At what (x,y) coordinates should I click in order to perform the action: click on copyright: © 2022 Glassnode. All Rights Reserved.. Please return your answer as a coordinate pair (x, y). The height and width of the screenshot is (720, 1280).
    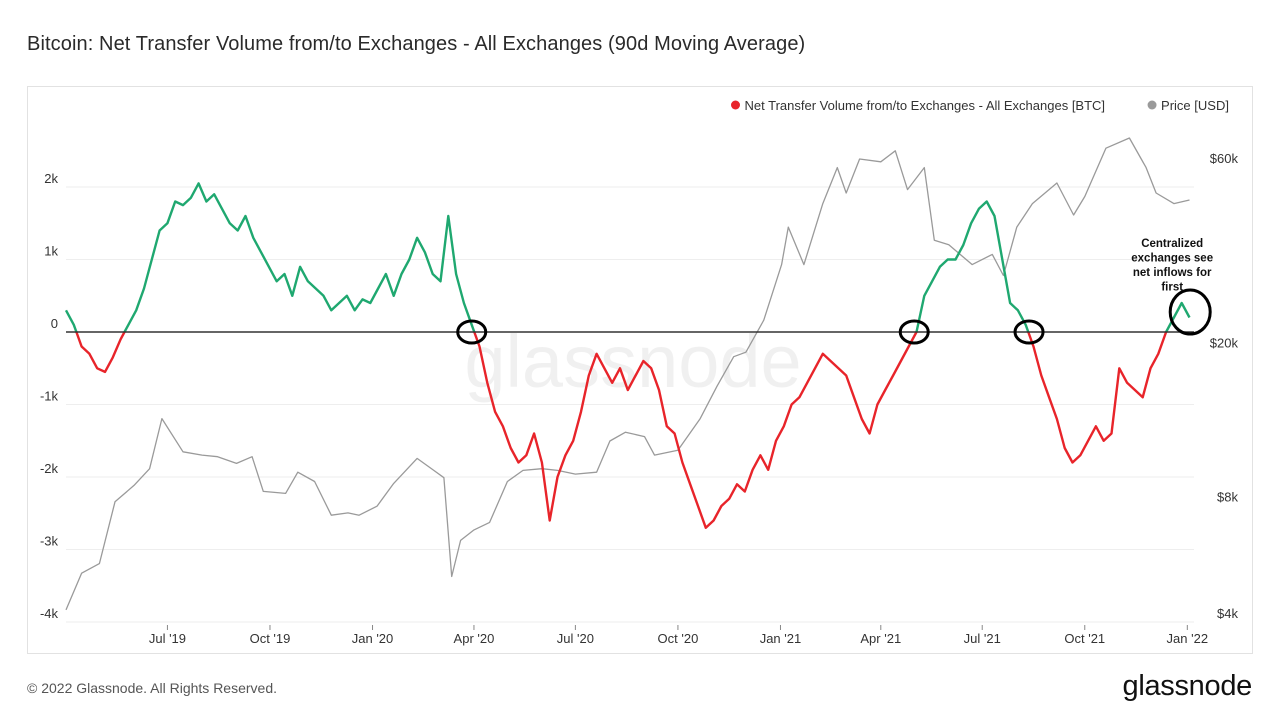
    Looking at the image, I should click on (152, 688).